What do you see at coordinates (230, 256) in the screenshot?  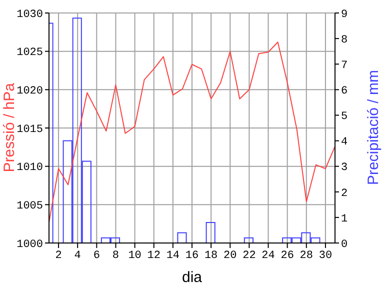 I see `x-tick-label: 20` at bounding box center [230, 256].